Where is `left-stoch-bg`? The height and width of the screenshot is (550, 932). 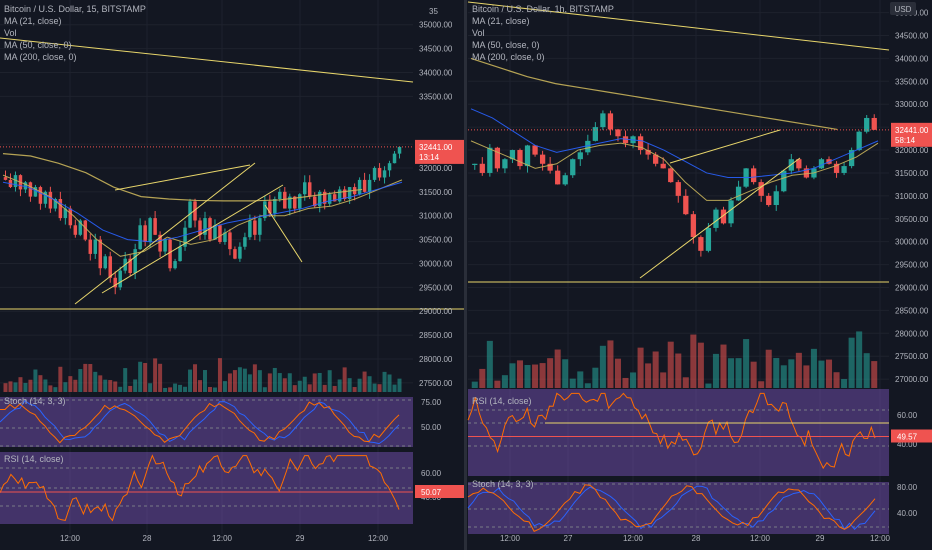
left-stoch-bg is located at coordinates (206, 422).